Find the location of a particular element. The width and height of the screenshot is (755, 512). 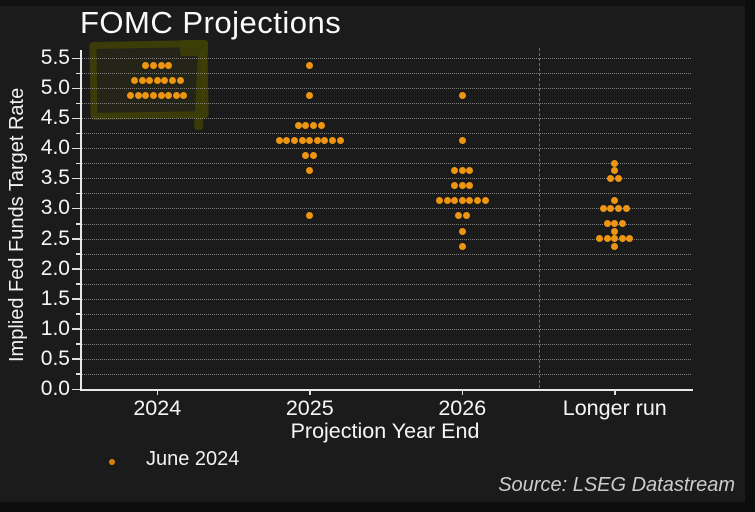

y-tick-label: 0.0 is located at coordinates (55, 388).